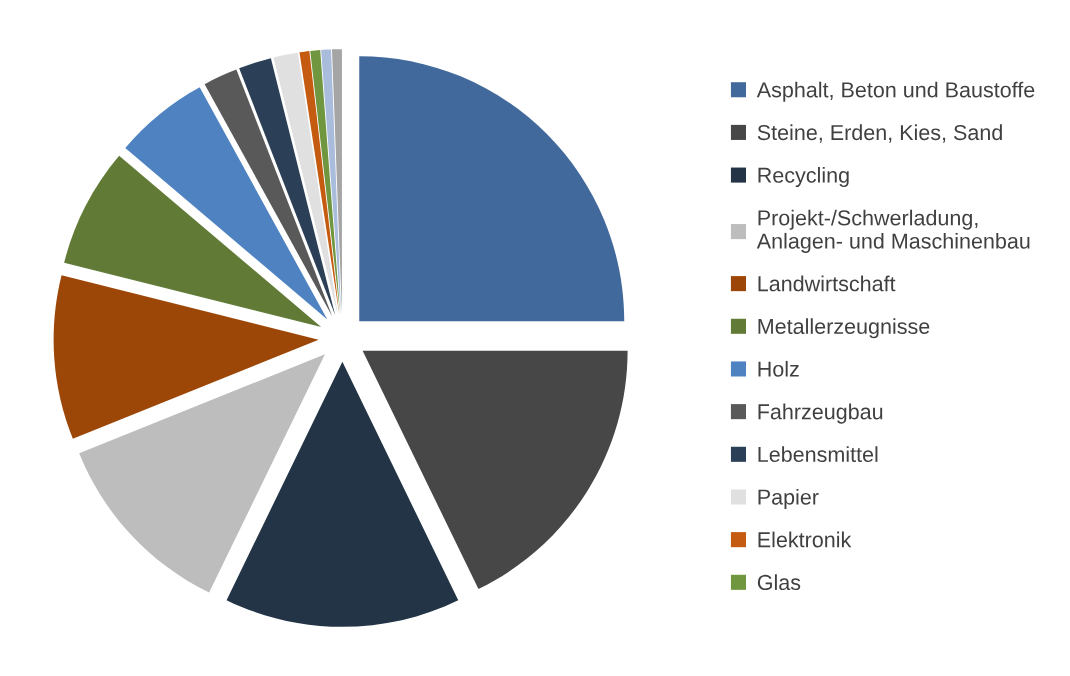 The width and height of the screenshot is (1070, 676). Describe the element at coordinates (893, 231) in the screenshot. I see `legend-label: Projekt-/Schwerladung, Anlagen- und Maschinenbau` at that location.